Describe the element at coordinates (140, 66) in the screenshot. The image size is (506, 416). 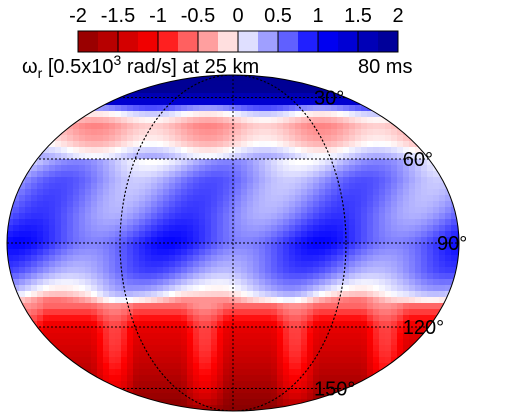
I see `chart-title: ωr [0.5x103 rad/s] at 25 km` at that location.